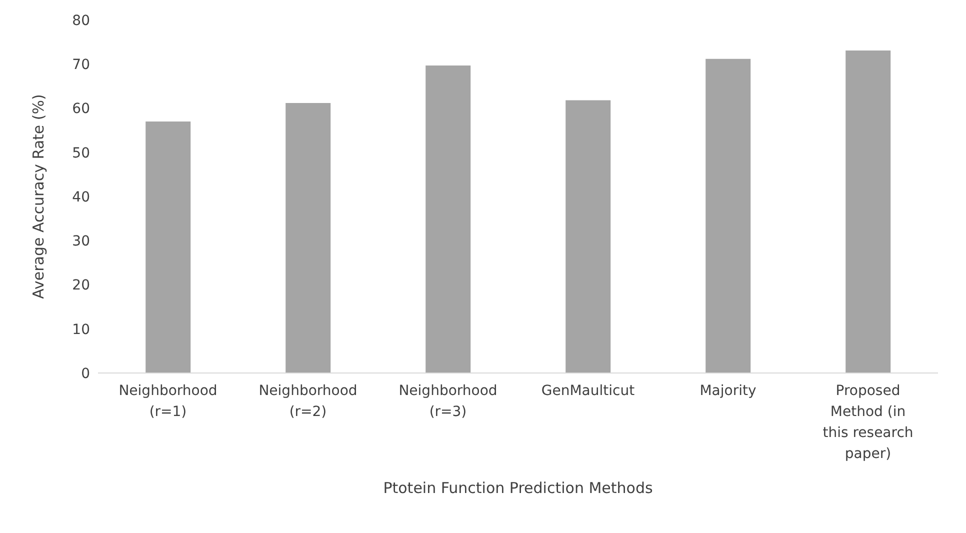 This screenshot has width=966, height=533. I want to click on x-tick-label: Majority, so click(728, 391).